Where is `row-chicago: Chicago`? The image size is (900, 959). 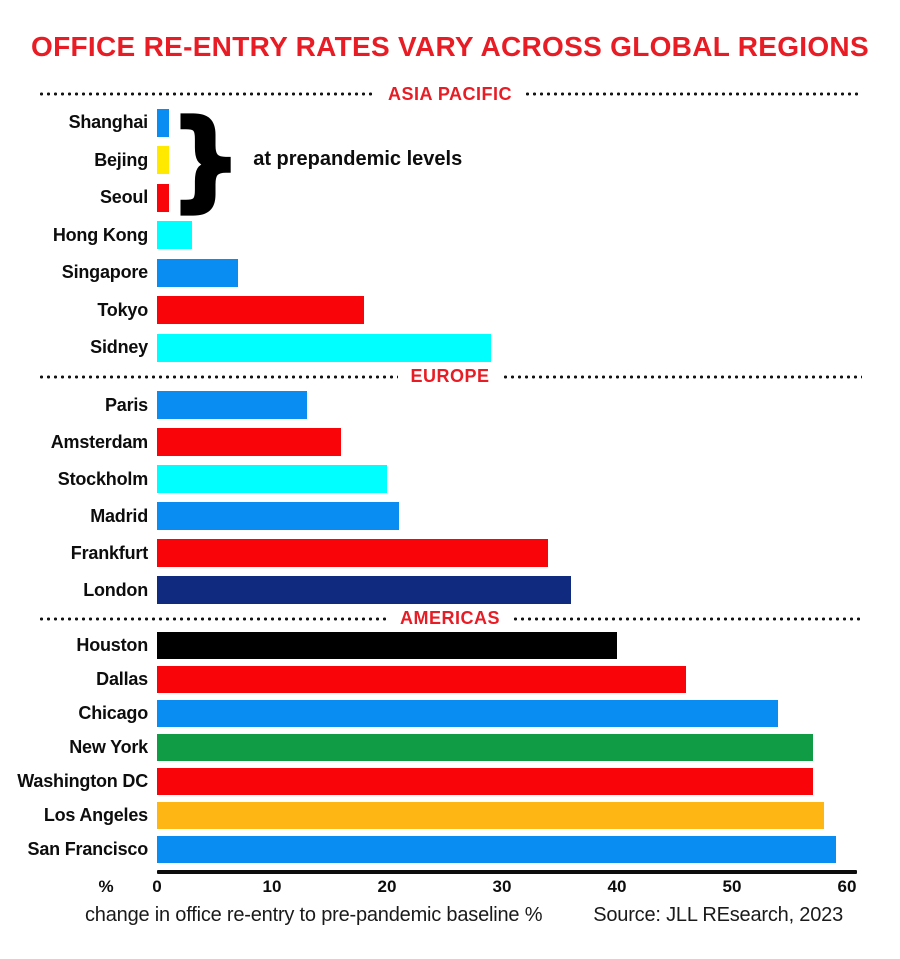
row-chicago: Chicago is located at coordinates (450, 714).